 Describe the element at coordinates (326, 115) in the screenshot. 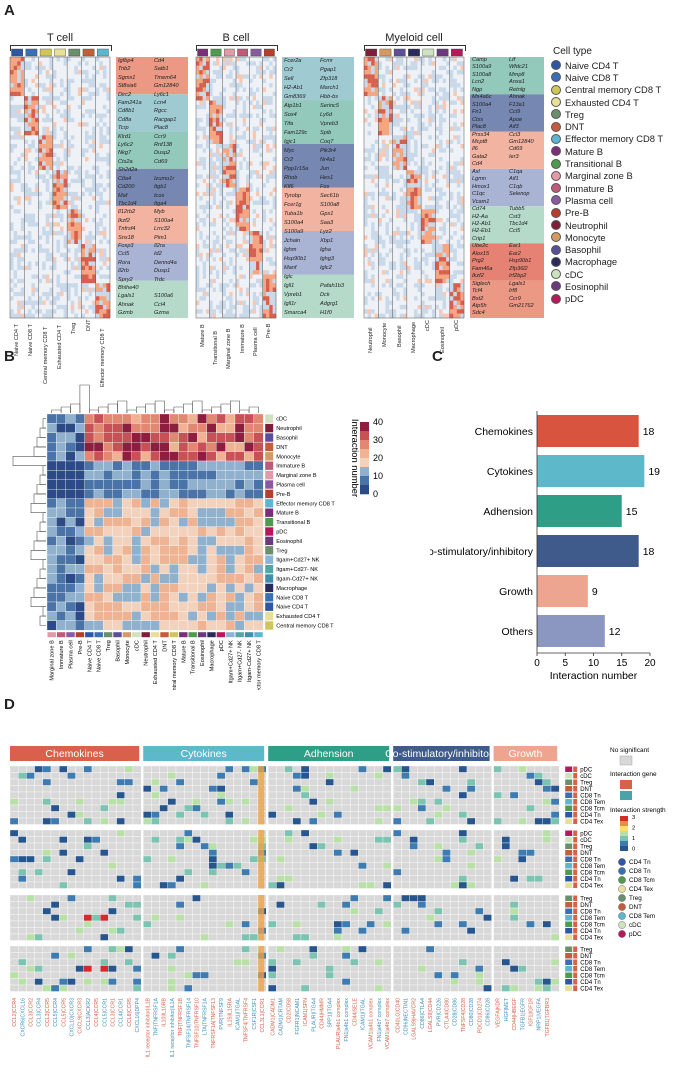

I see `gene-name: Ly6d` at that location.